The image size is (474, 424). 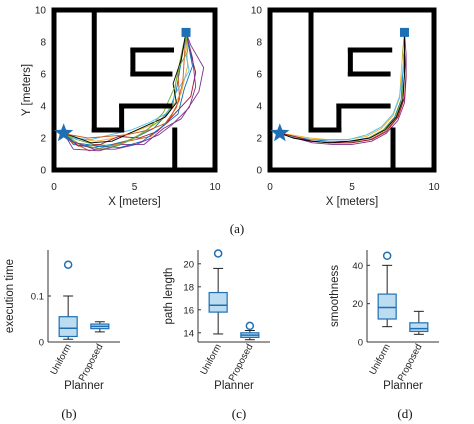 What do you see at coordinates (237, 228) in the screenshot?
I see `caption-a: (a)` at bounding box center [237, 228].